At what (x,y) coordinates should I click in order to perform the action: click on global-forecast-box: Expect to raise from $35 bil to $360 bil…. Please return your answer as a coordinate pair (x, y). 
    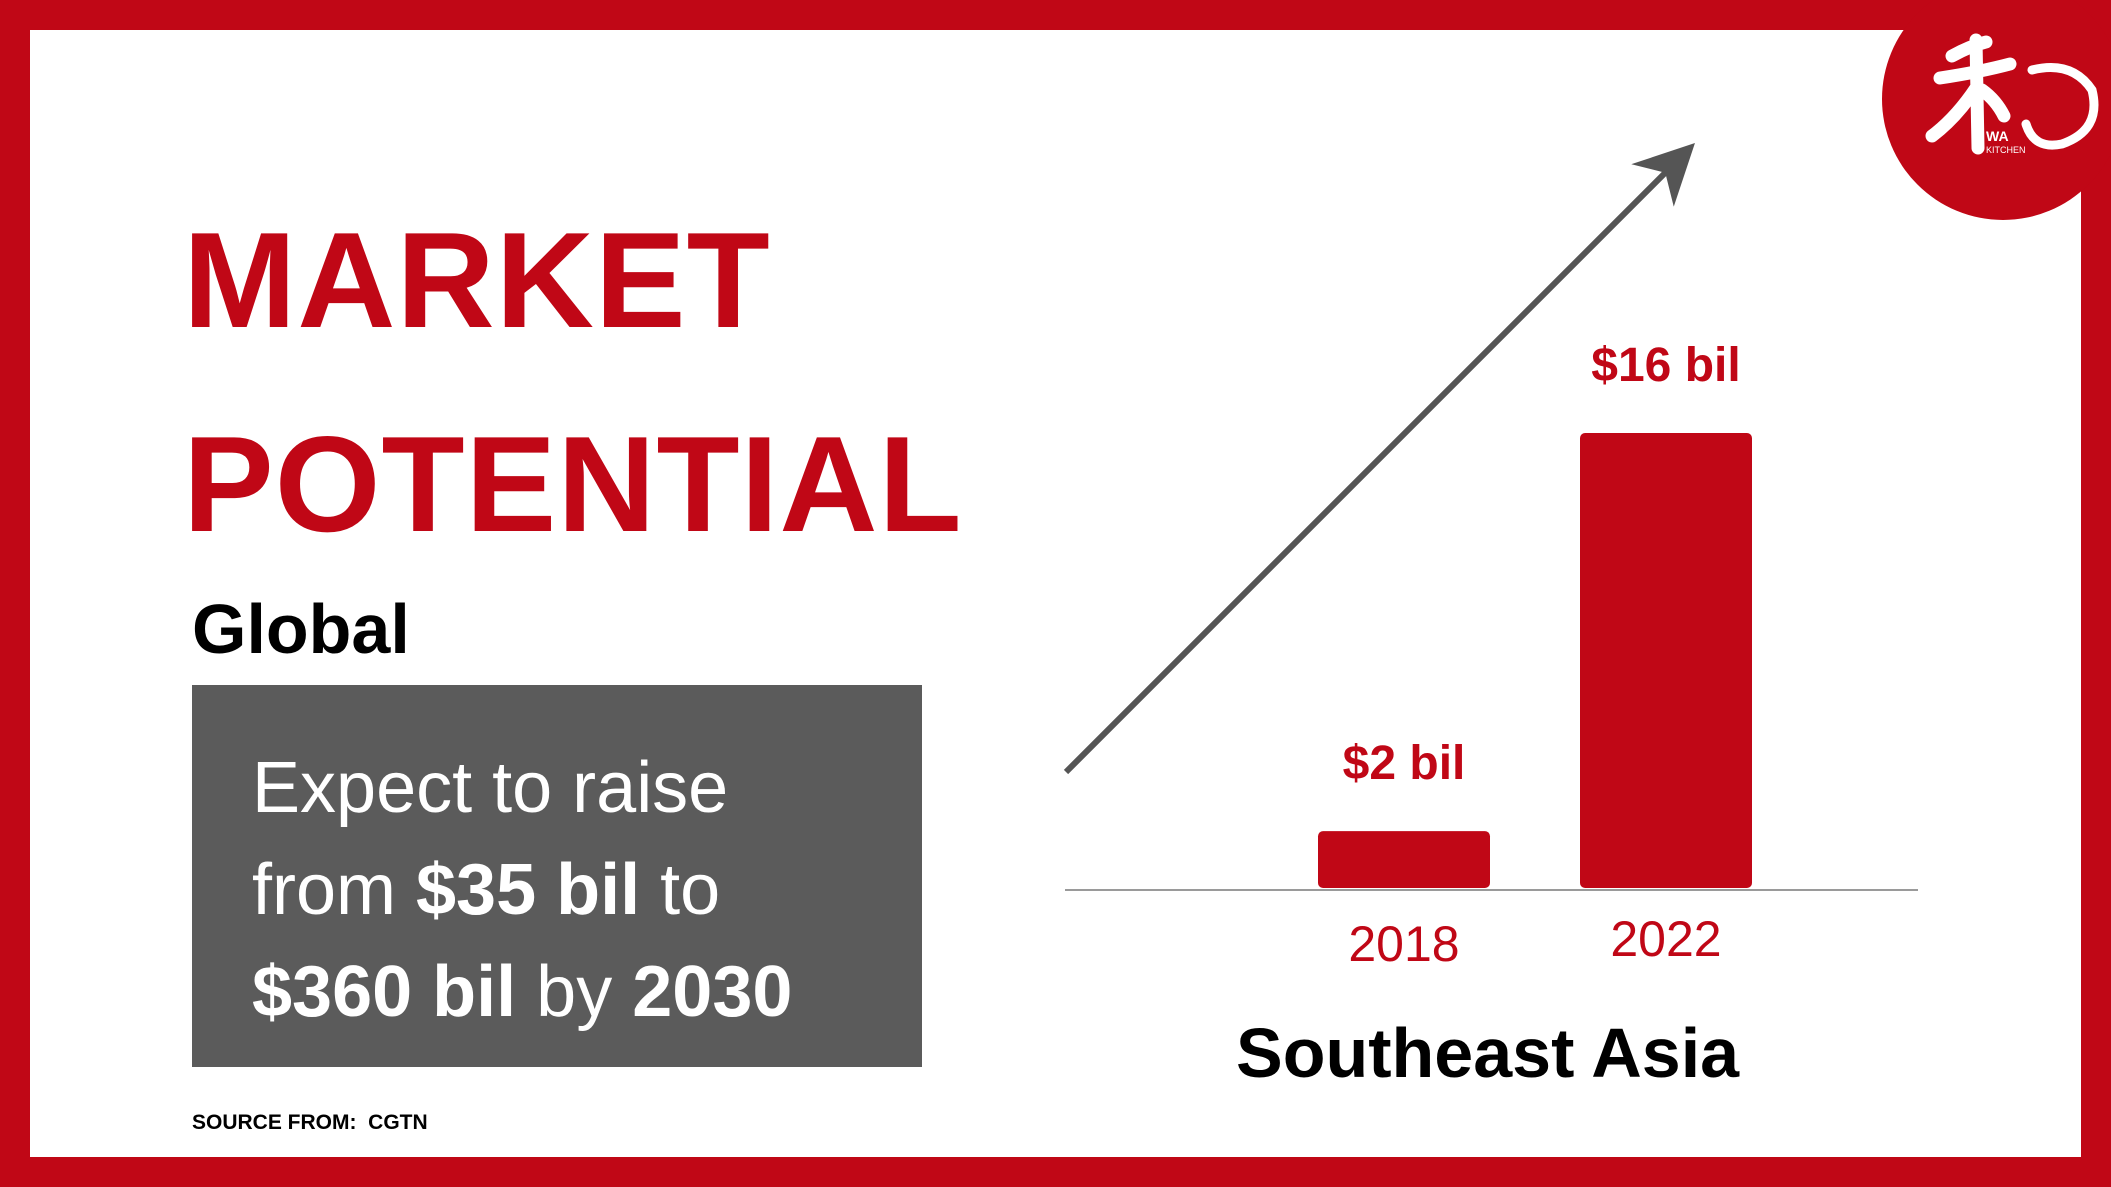
    Looking at the image, I should click on (557, 876).